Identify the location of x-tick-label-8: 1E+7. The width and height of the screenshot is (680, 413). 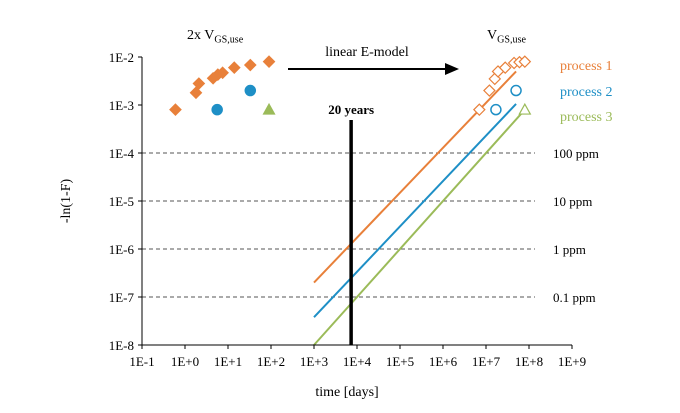
(486, 361).